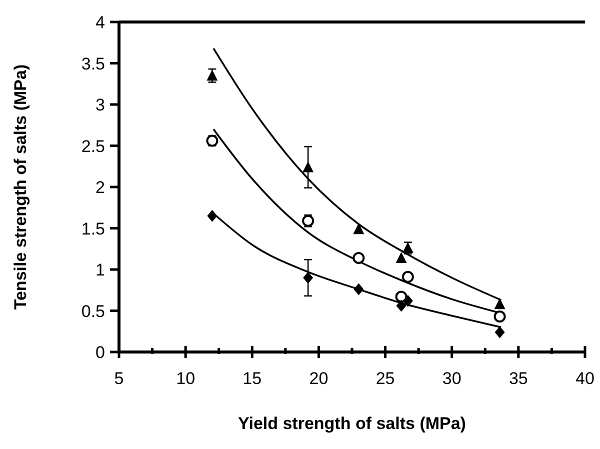 The width and height of the screenshot is (600, 449). What do you see at coordinates (318, 378) in the screenshot?
I see `x-tick-label: 20` at bounding box center [318, 378].